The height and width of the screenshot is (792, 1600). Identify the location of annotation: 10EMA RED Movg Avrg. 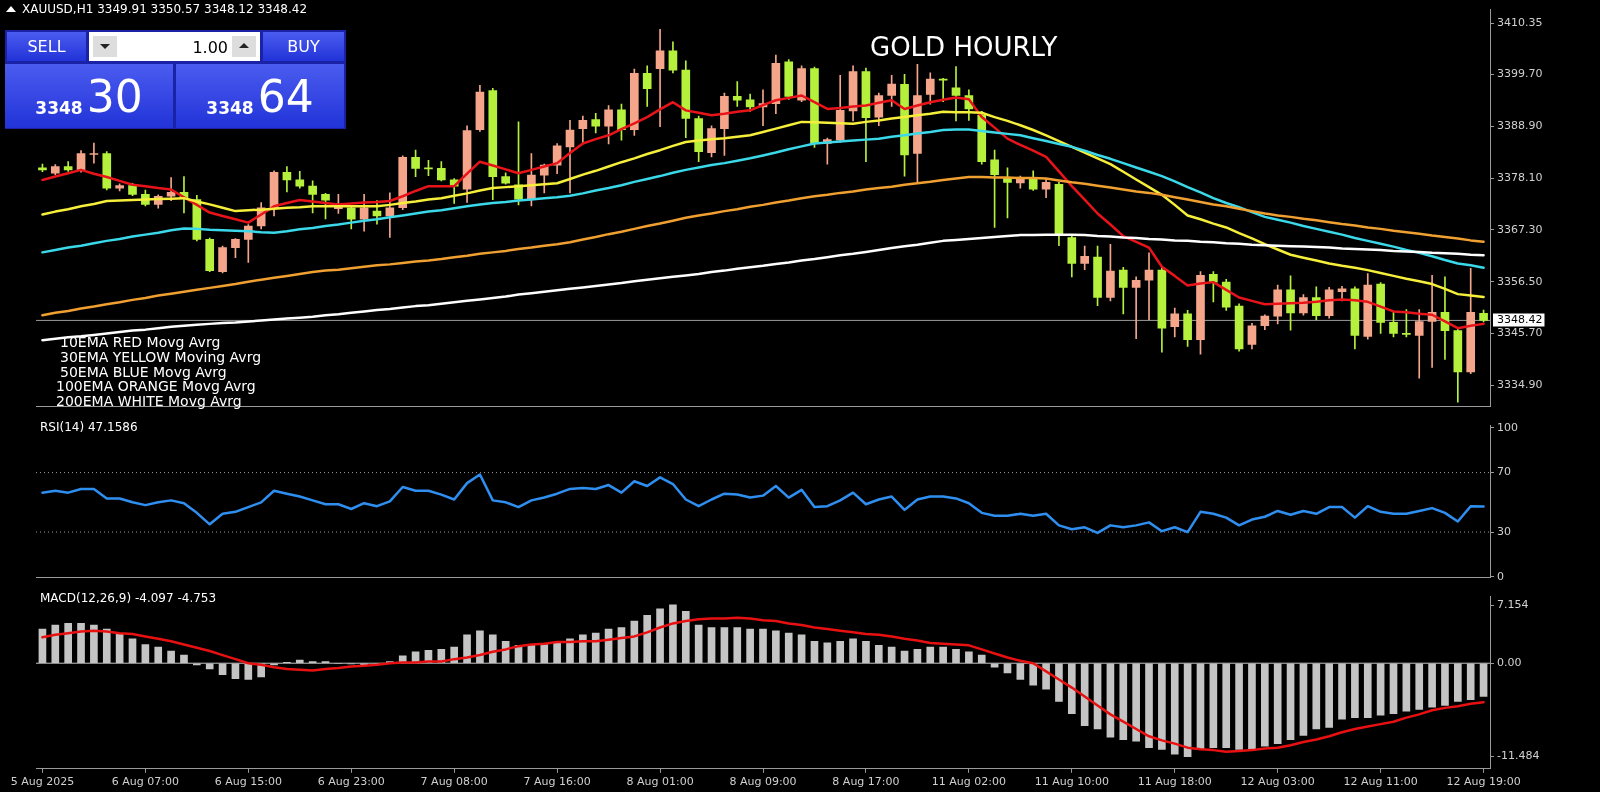
(140, 342).